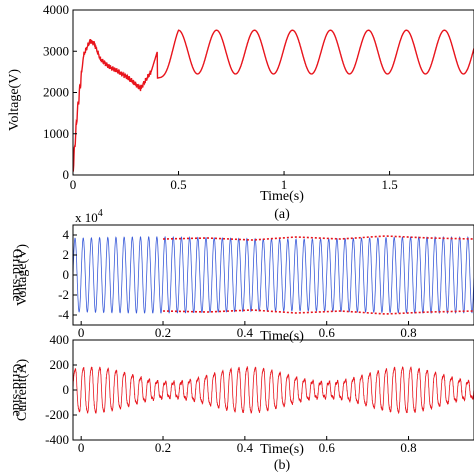  What do you see at coordinates (56, 9) in the screenshot?
I see `y-tick-label: 4000` at bounding box center [56, 9].